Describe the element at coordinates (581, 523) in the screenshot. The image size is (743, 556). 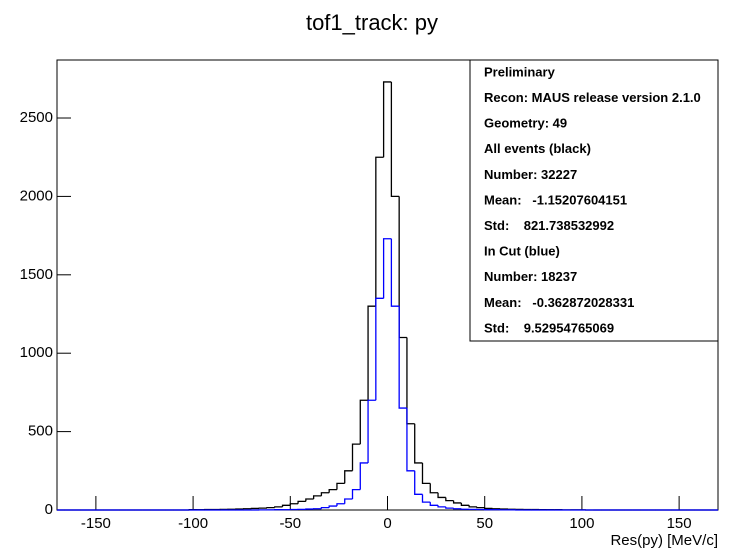
I see `x-tick-label: 100` at that location.